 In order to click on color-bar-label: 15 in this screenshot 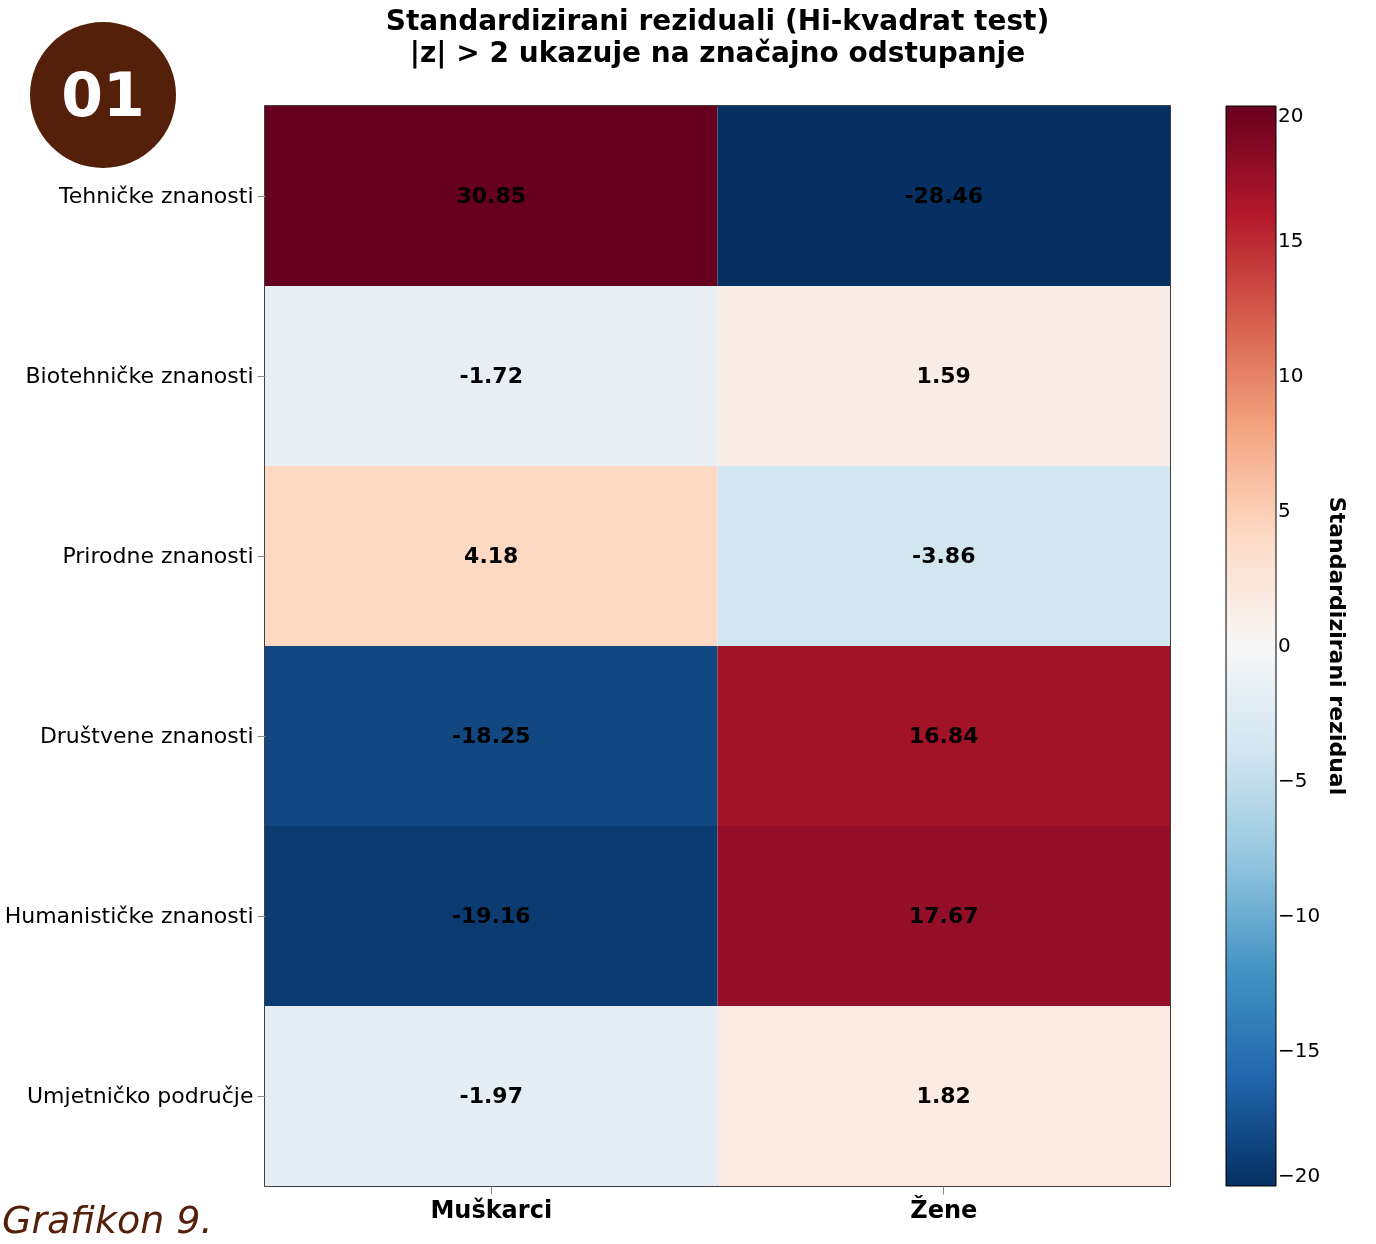, I will do `click(1291, 240)`.